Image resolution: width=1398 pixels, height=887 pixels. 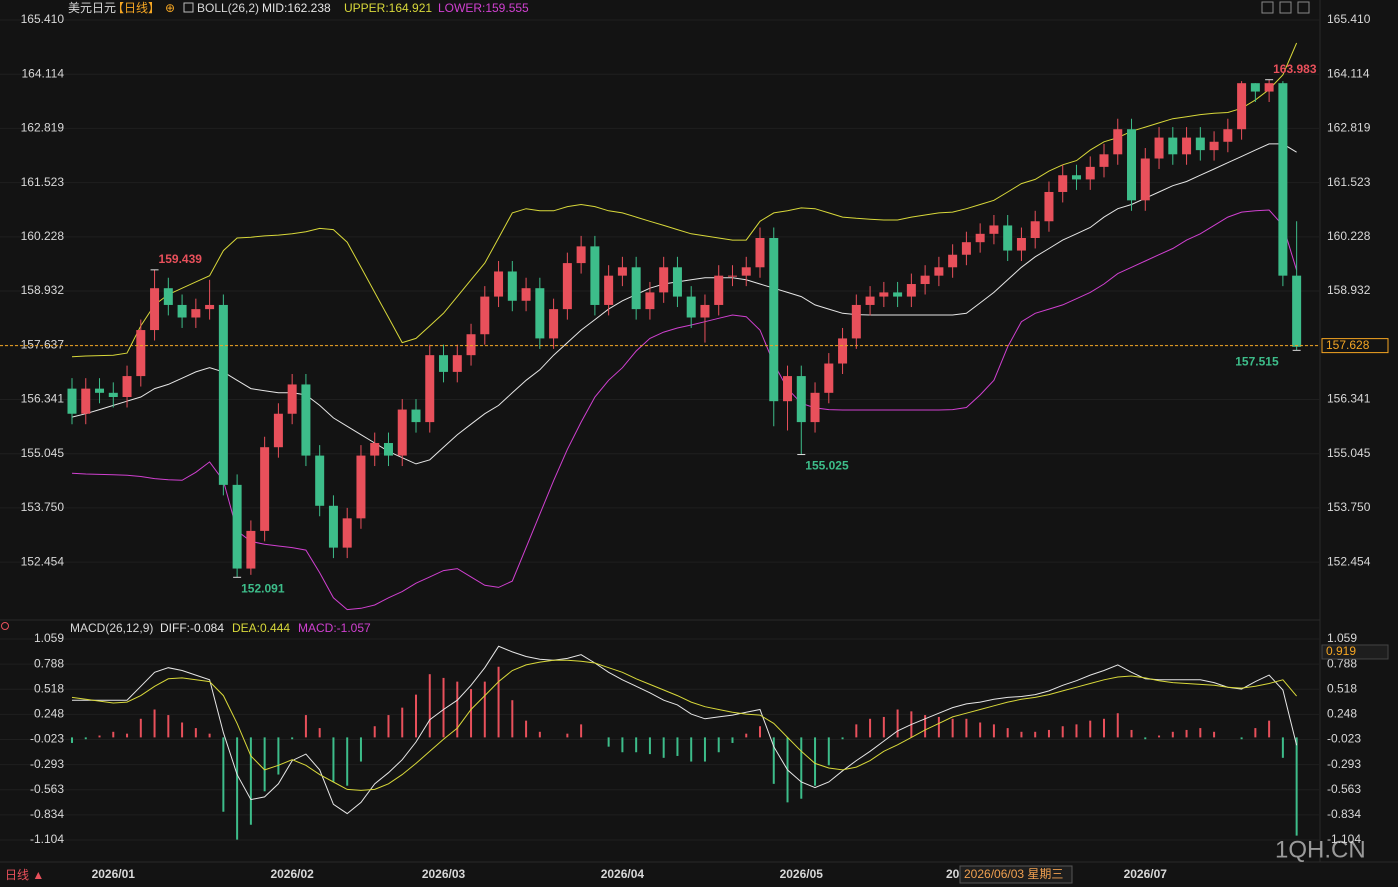 What do you see at coordinates (49, 714) in the screenshot?
I see `y-tick-label: 0.248` at bounding box center [49, 714].